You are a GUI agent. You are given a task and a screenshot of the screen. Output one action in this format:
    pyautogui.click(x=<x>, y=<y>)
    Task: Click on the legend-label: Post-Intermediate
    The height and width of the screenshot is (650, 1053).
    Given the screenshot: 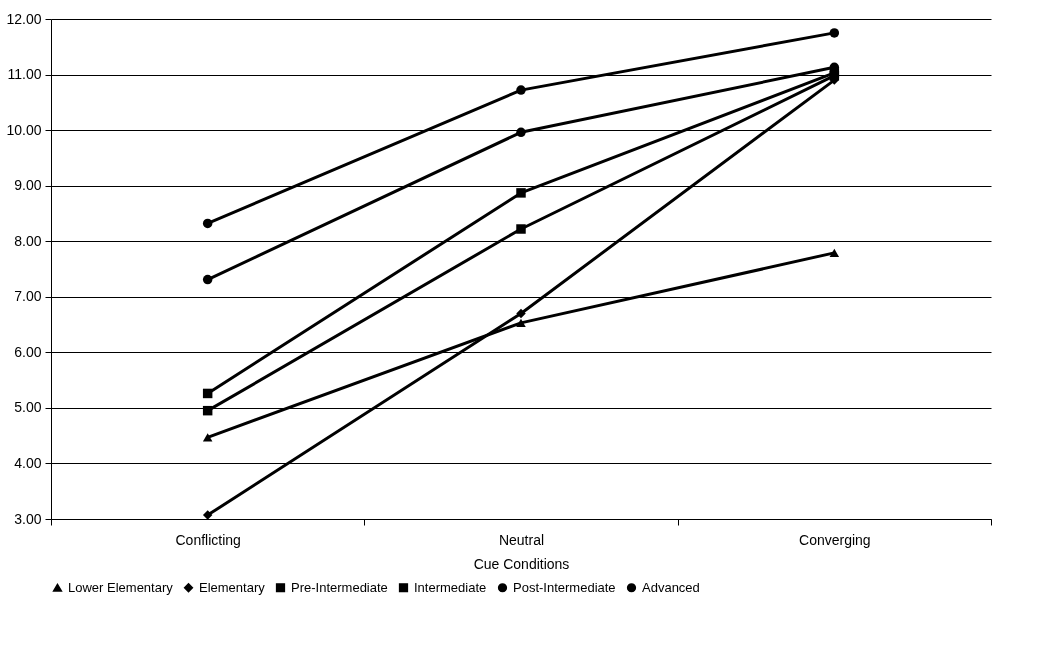 What is the action you would take?
    pyautogui.click(x=564, y=587)
    